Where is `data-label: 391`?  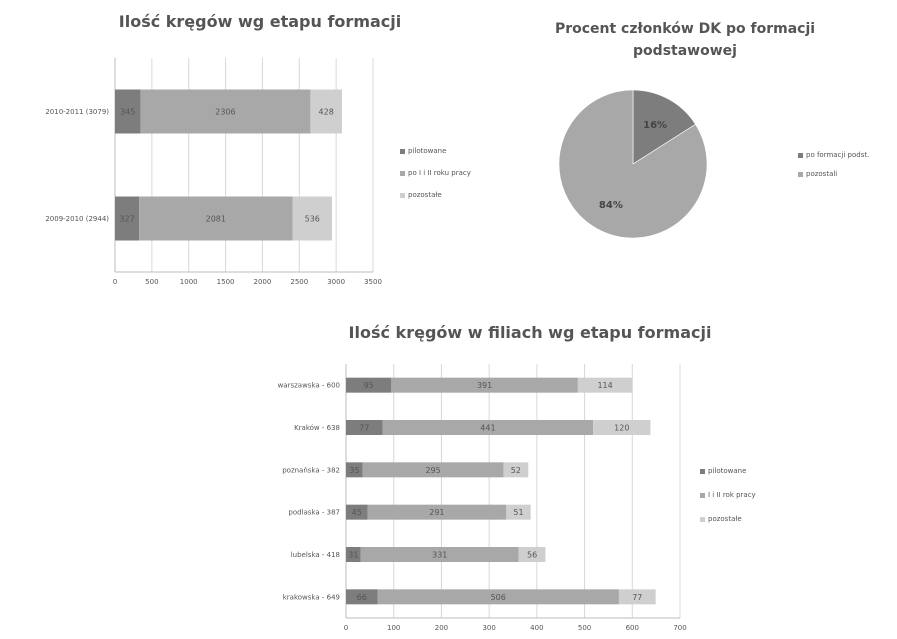 data-label: 391 is located at coordinates (484, 385).